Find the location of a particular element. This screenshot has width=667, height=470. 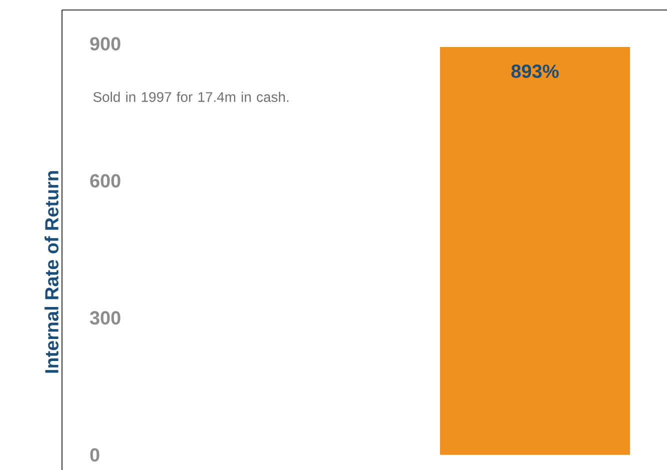

y-tick-label: 300 is located at coordinates (105, 318).